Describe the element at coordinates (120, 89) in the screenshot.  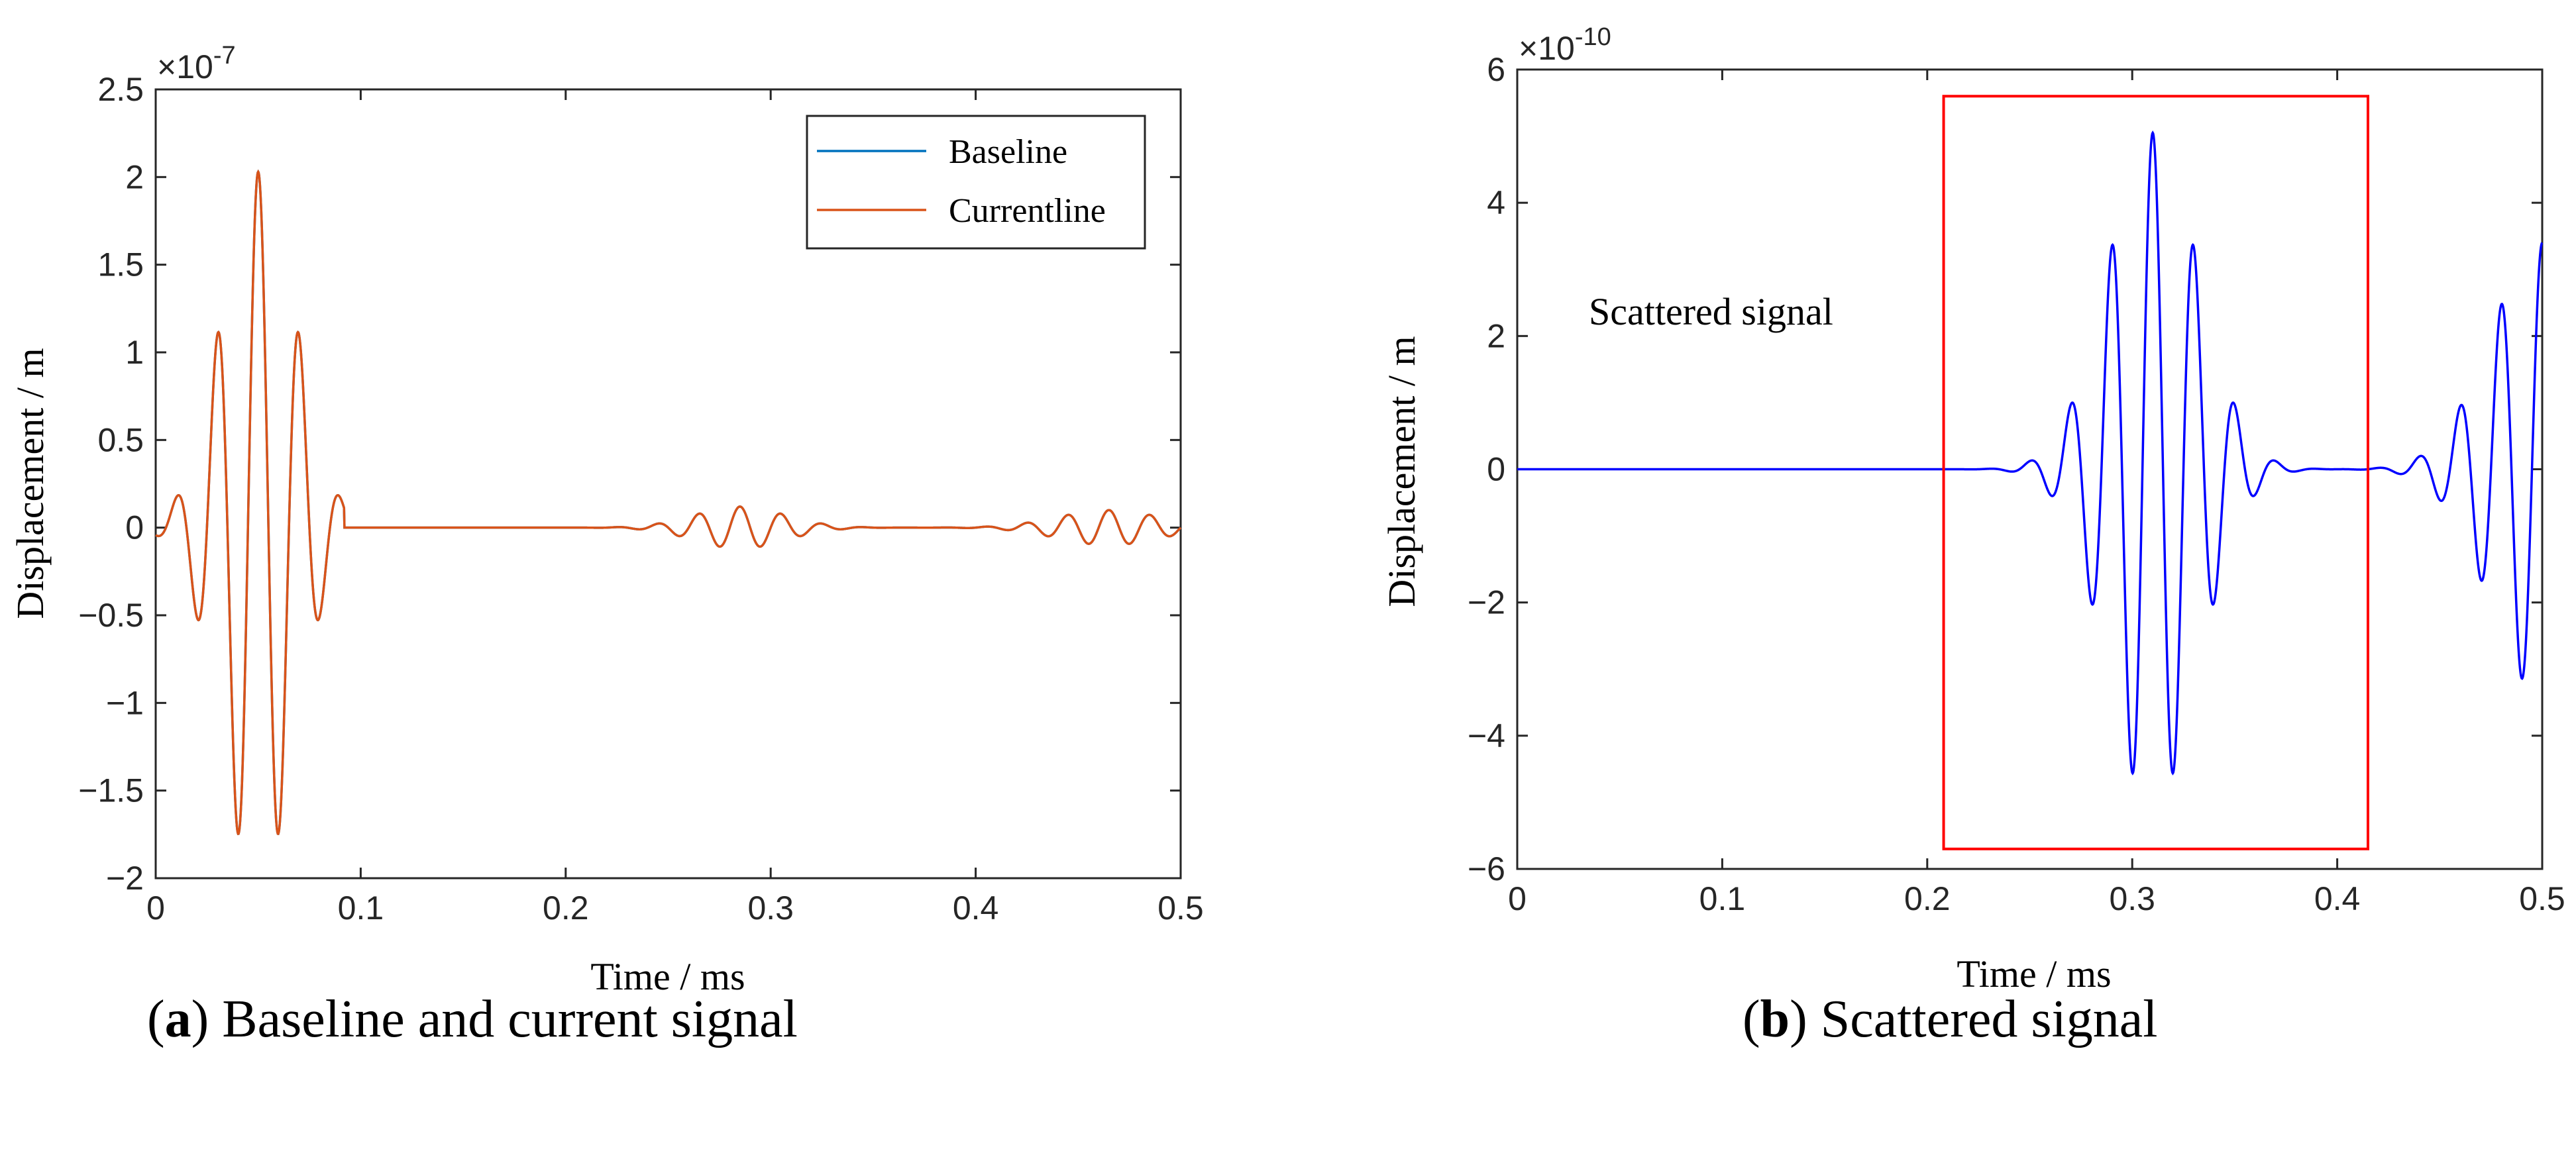
I see `ytick-label: 2.5` at that location.